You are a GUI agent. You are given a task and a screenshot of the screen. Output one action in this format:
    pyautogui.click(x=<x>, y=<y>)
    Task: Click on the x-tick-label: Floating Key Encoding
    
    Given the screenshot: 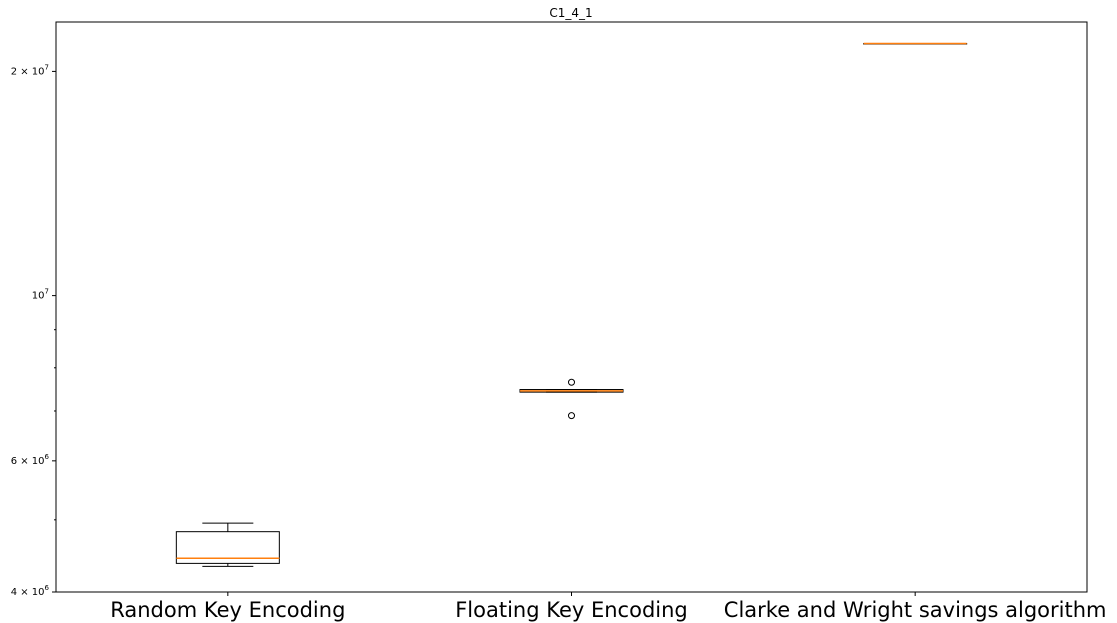 What is the action you would take?
    pyautogui.click(x=571, y=610)
    